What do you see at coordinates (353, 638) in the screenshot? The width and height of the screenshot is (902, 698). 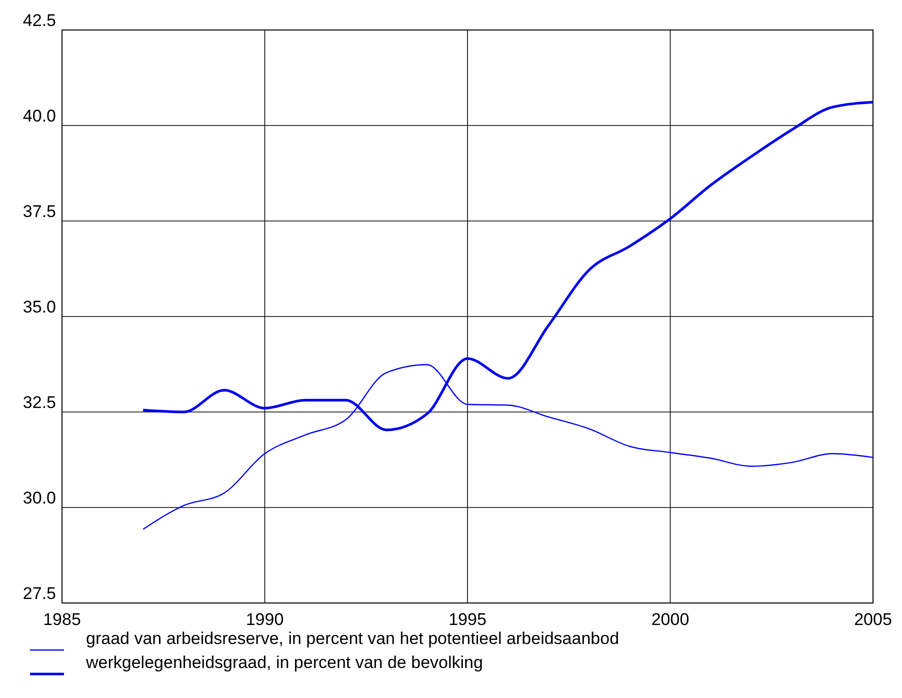 I see `legend-label: graad van arbeidsreserve, in percent van het potentieel arbeidsaanbod` at bounding box center [353, 638].